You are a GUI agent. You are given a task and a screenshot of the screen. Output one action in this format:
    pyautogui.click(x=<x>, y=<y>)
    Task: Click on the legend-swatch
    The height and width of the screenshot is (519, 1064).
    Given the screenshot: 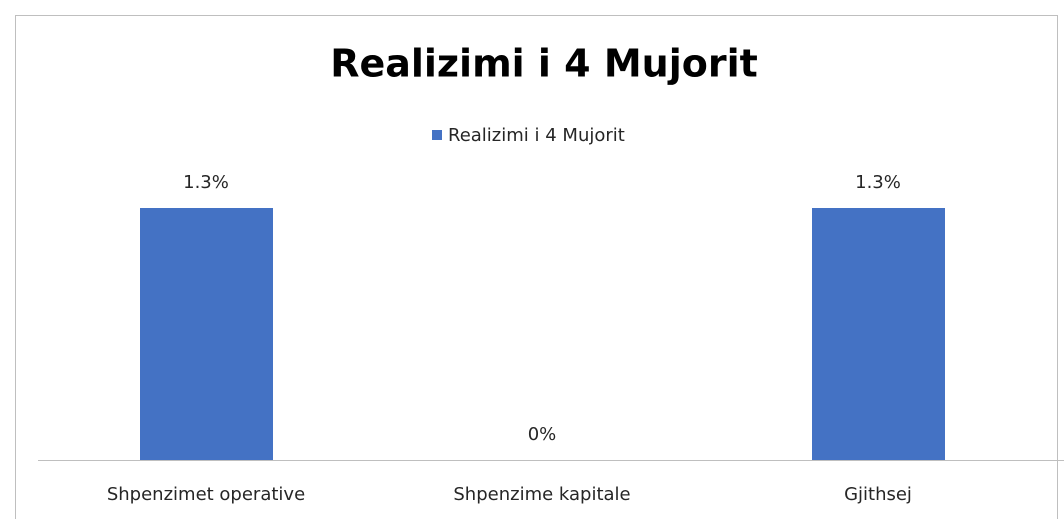 What is the action you would take?
    pyautogui.click(x=437, y=135)
    